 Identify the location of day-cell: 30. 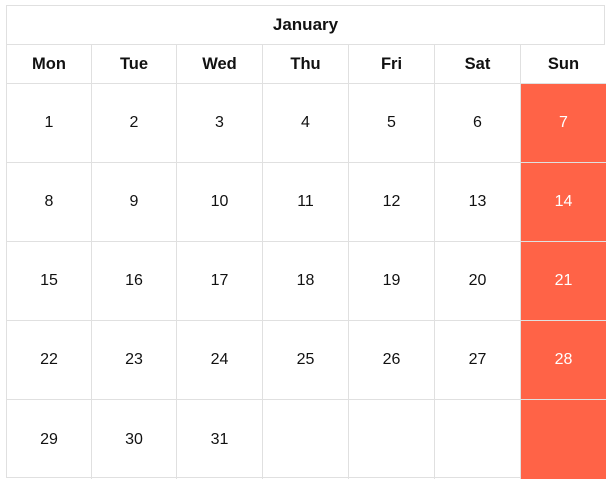
(134, 439).